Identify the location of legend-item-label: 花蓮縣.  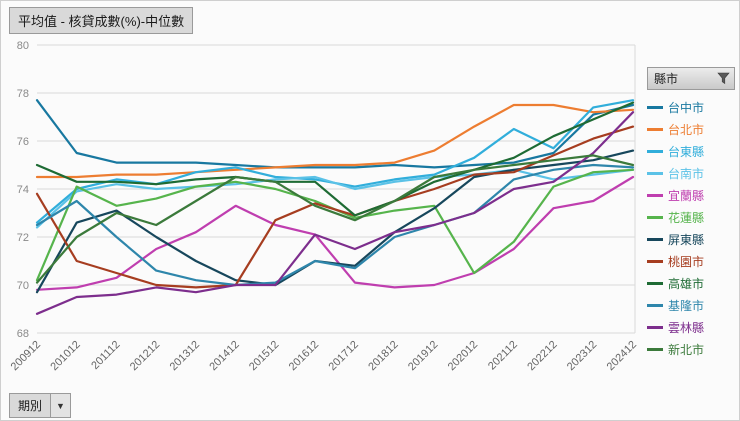
(686, 217).